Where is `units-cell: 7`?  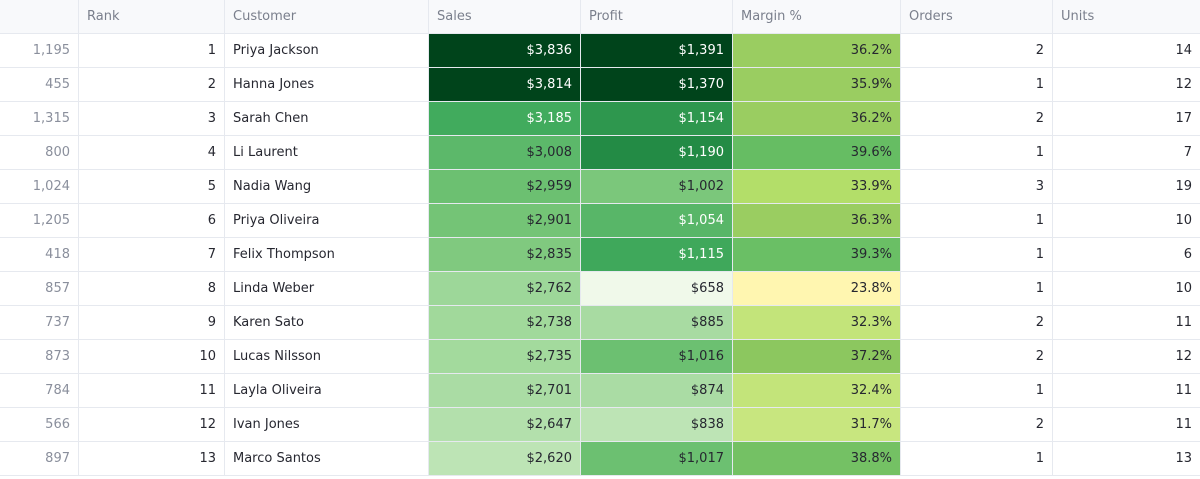
units-cell: 7 is located at coordinates (1187, 152).